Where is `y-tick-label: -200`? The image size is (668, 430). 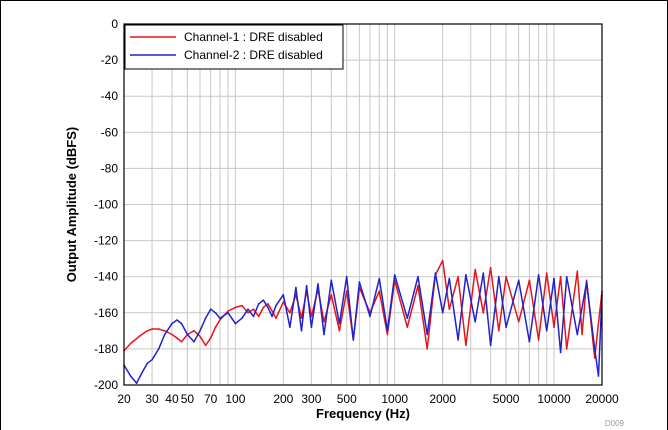 y-tick-label: -200 is located at coordinates (106, 385).